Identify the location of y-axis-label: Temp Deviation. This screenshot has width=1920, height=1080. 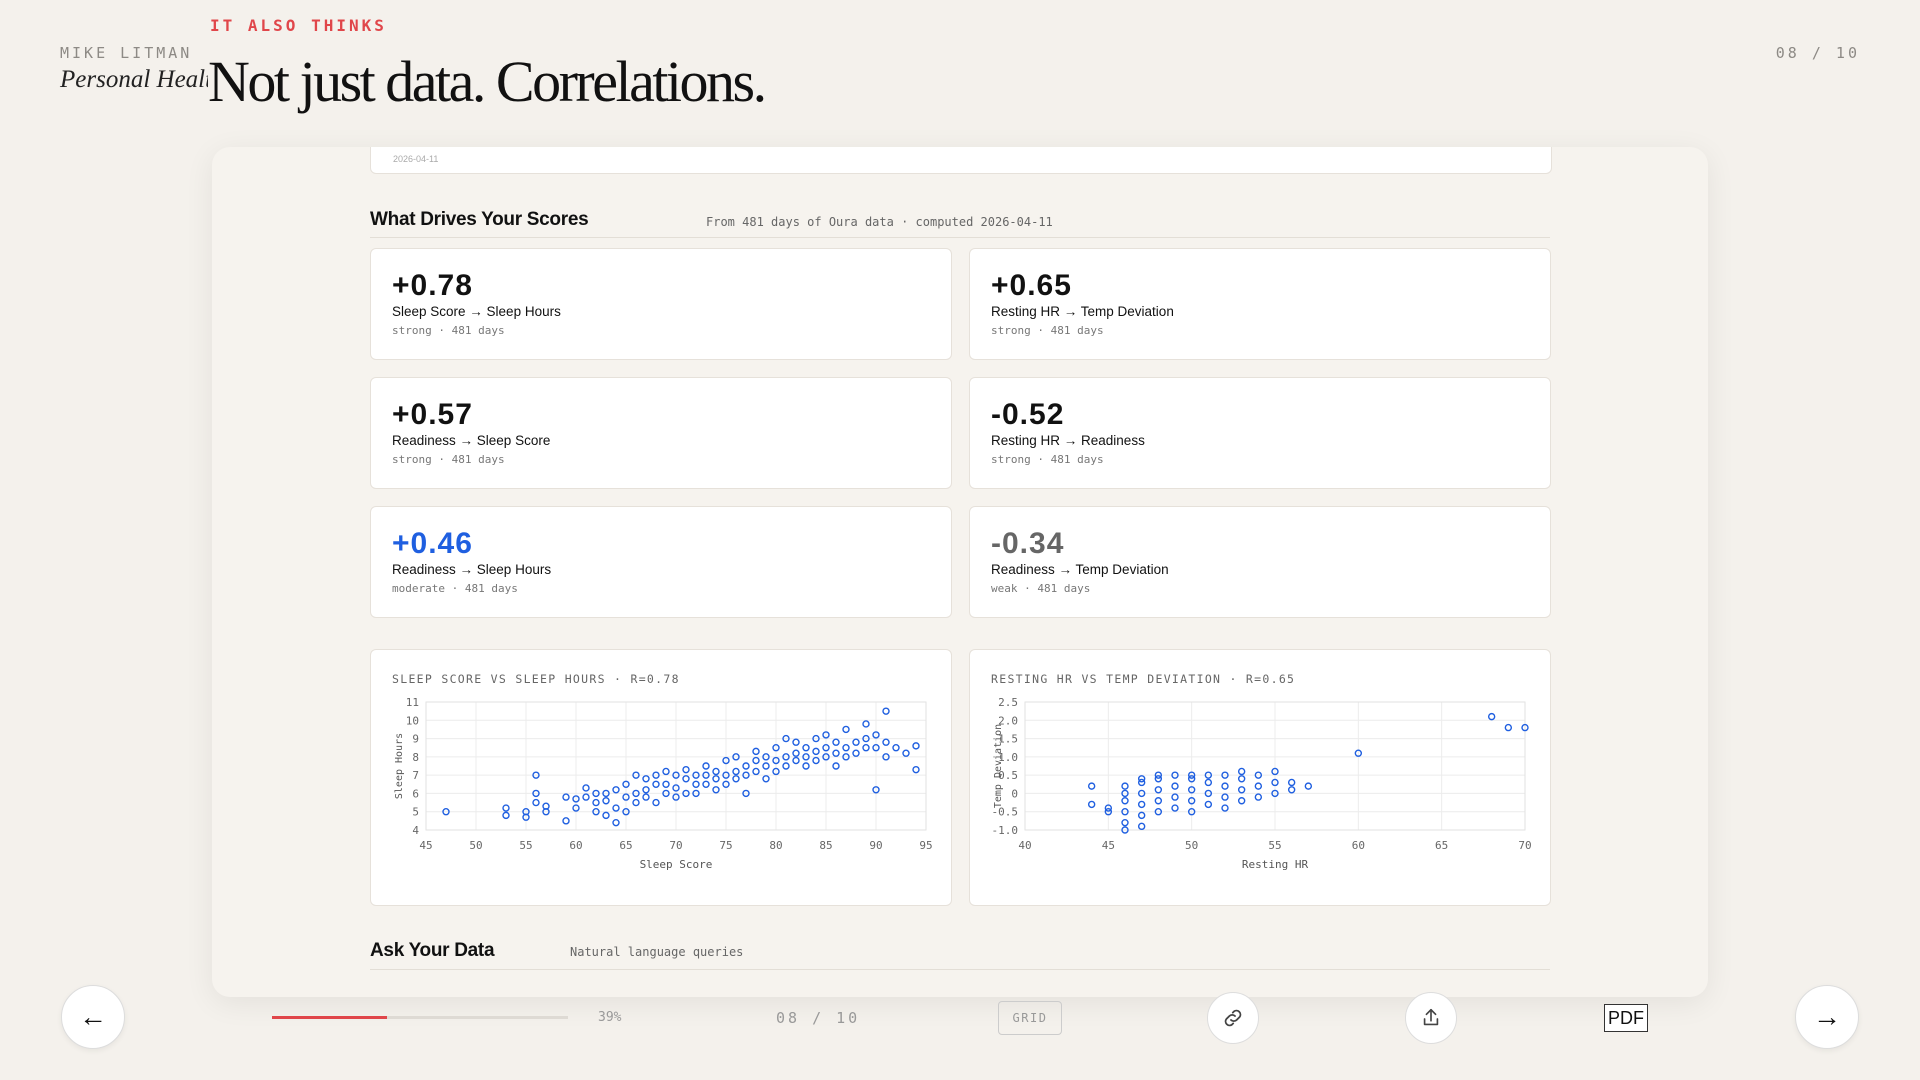
(998, 766).